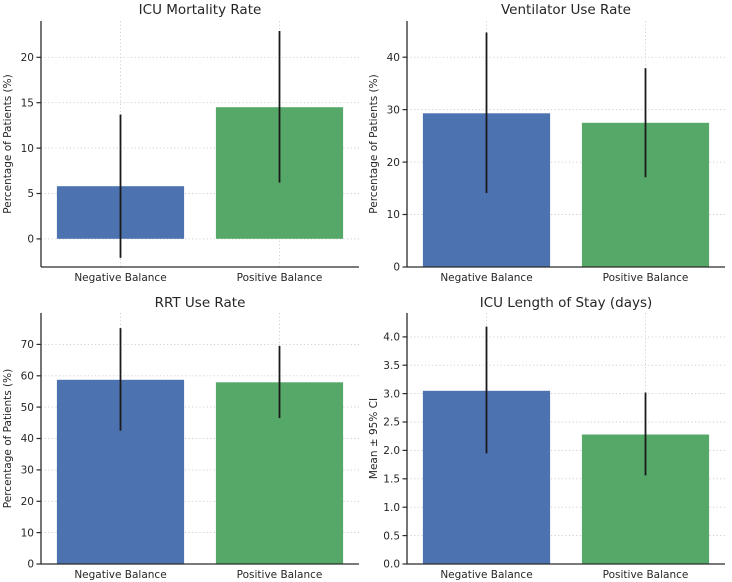  What do you see at coordinates (374, 438) in the screenshot?
I see `y-axis-label: Mean ± 95% CI` at bounding box center [374, 438].